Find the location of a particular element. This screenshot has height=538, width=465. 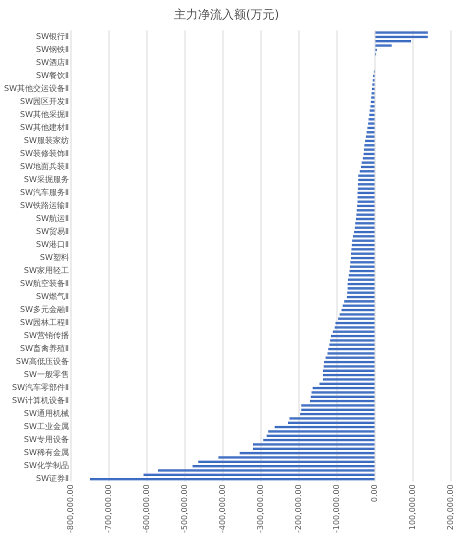

chart-title: 主力净流入额(万元) is located at coordinates (227, 14).